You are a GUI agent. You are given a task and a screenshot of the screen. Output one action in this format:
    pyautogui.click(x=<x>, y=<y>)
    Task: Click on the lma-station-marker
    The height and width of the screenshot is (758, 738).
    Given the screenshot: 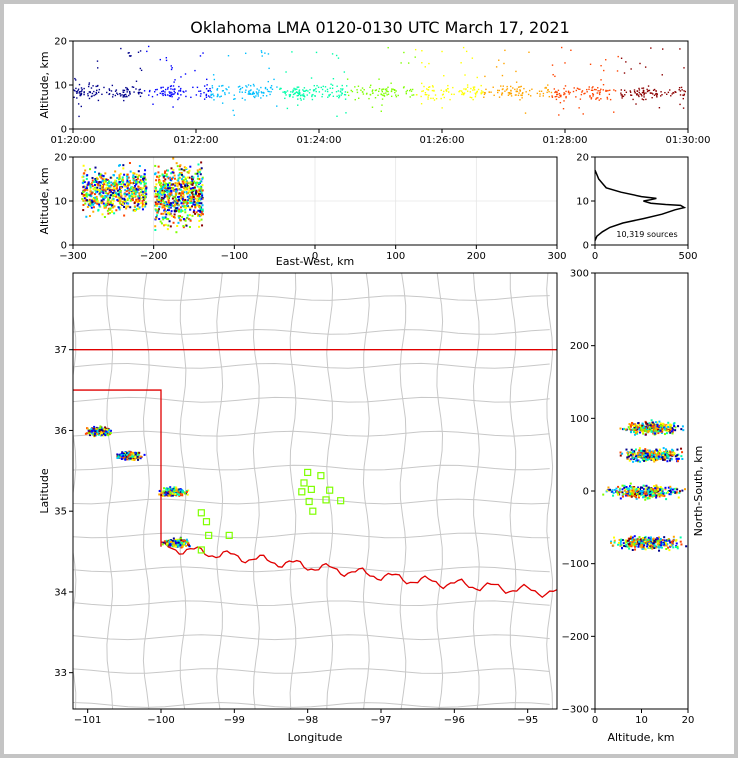 What is the action you would take?
    pyautogui.click(x=308, y=472)
    